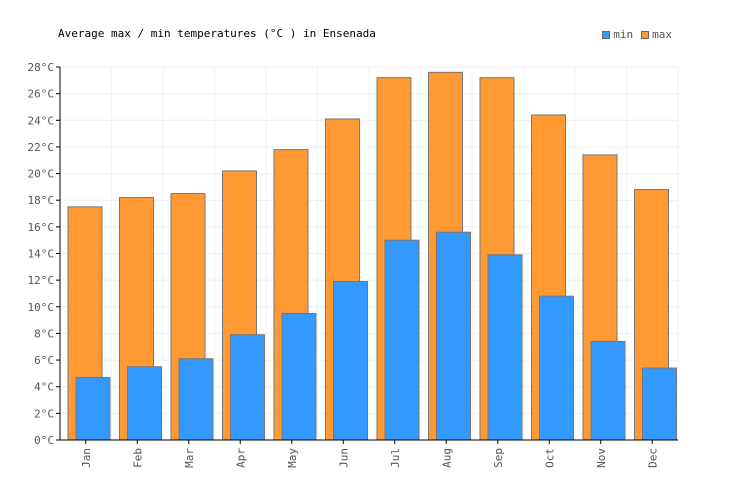 The width and height of the screenshot is (736, 500). Describe the element at coordinates (41, 94) in the screenshot. I see `y-tick-label: 26°C` at that location.